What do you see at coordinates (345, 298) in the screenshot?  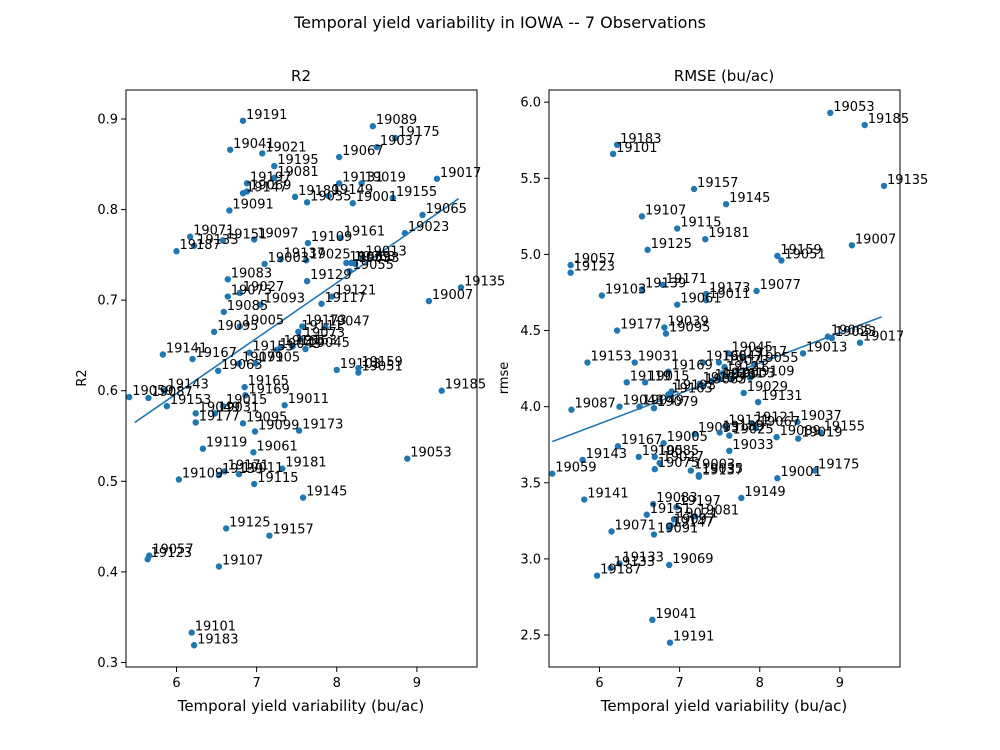 I see `r2-point-label: 19117` at bounding box center [345, 298].